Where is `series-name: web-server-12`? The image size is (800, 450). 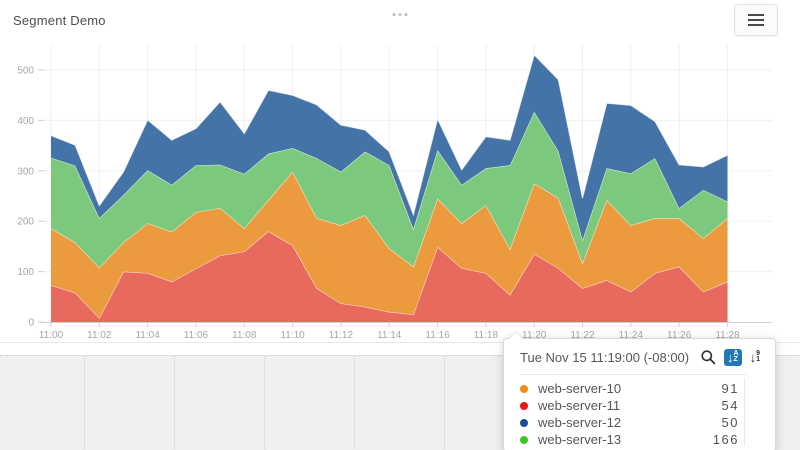 series-name: web-server-12 is located at coordinates (580, 422).